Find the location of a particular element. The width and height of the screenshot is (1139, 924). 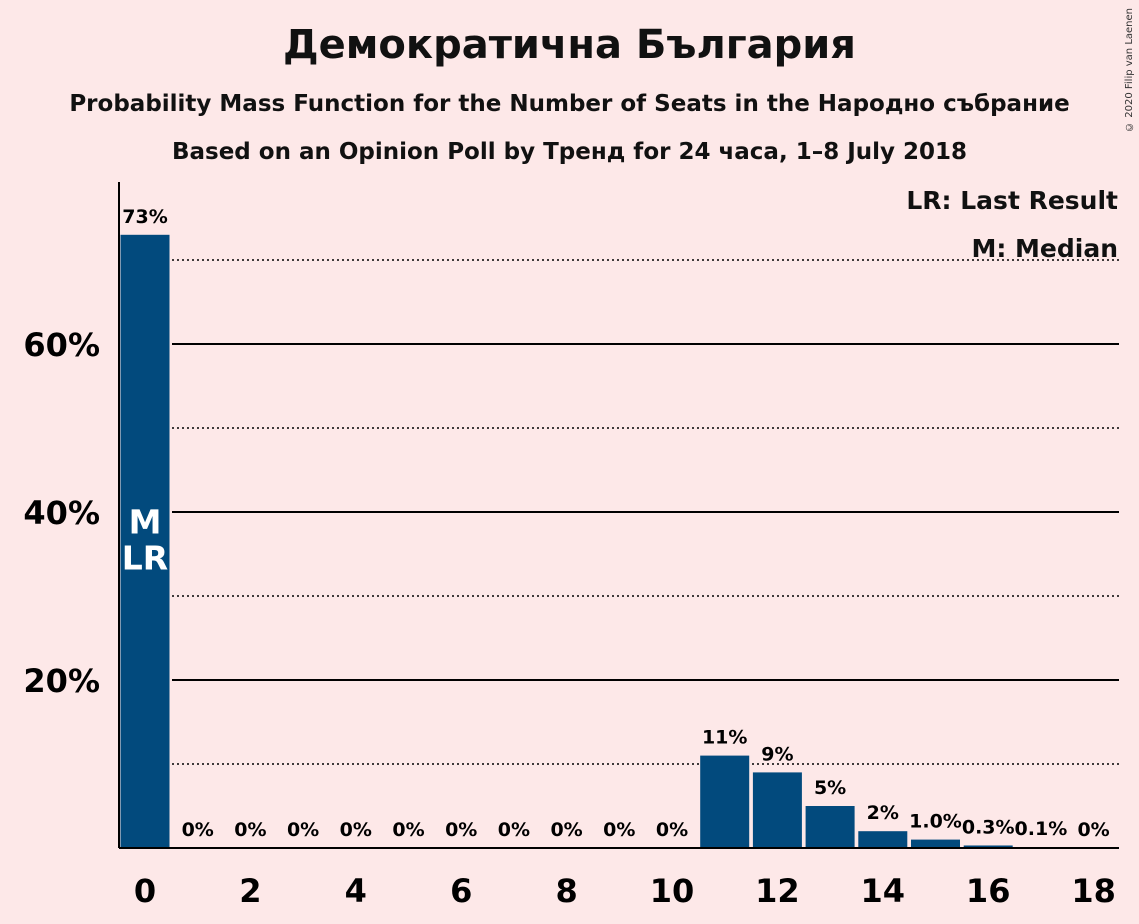

x-tick-label: 0 is located at coordinates (145, 891).